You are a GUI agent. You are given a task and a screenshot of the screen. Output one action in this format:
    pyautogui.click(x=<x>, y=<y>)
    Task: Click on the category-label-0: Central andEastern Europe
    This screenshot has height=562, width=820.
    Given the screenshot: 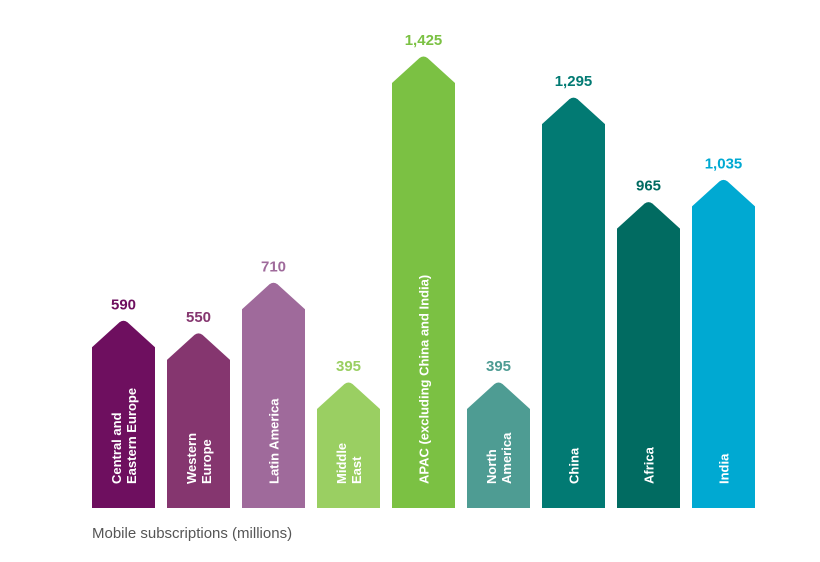 What is the action you would take?
    pyautogui.click(x=124, y=436)
    